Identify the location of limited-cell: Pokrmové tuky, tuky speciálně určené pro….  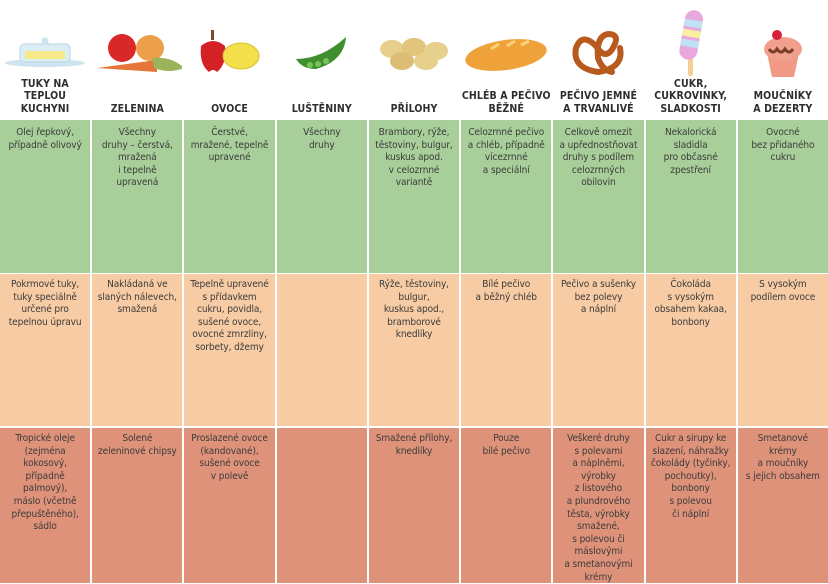
(45, 350).